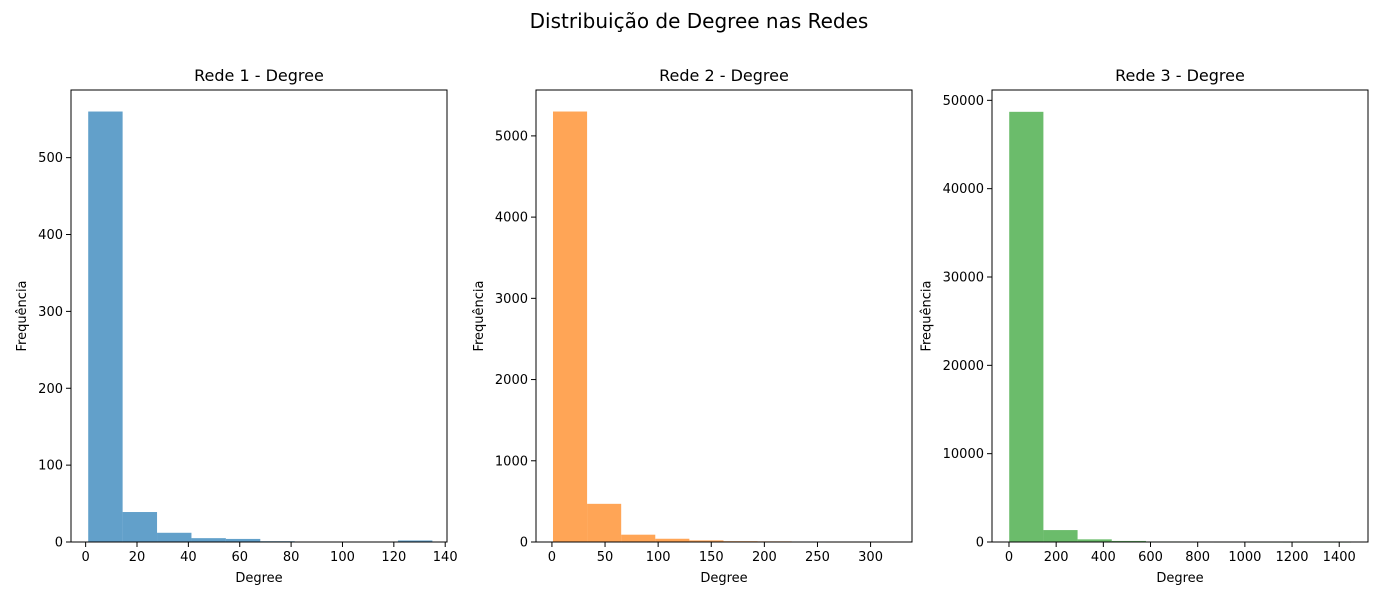 The image size is (1400, 600). I want to click on y-tick-label: 50000, so click(963, 101).